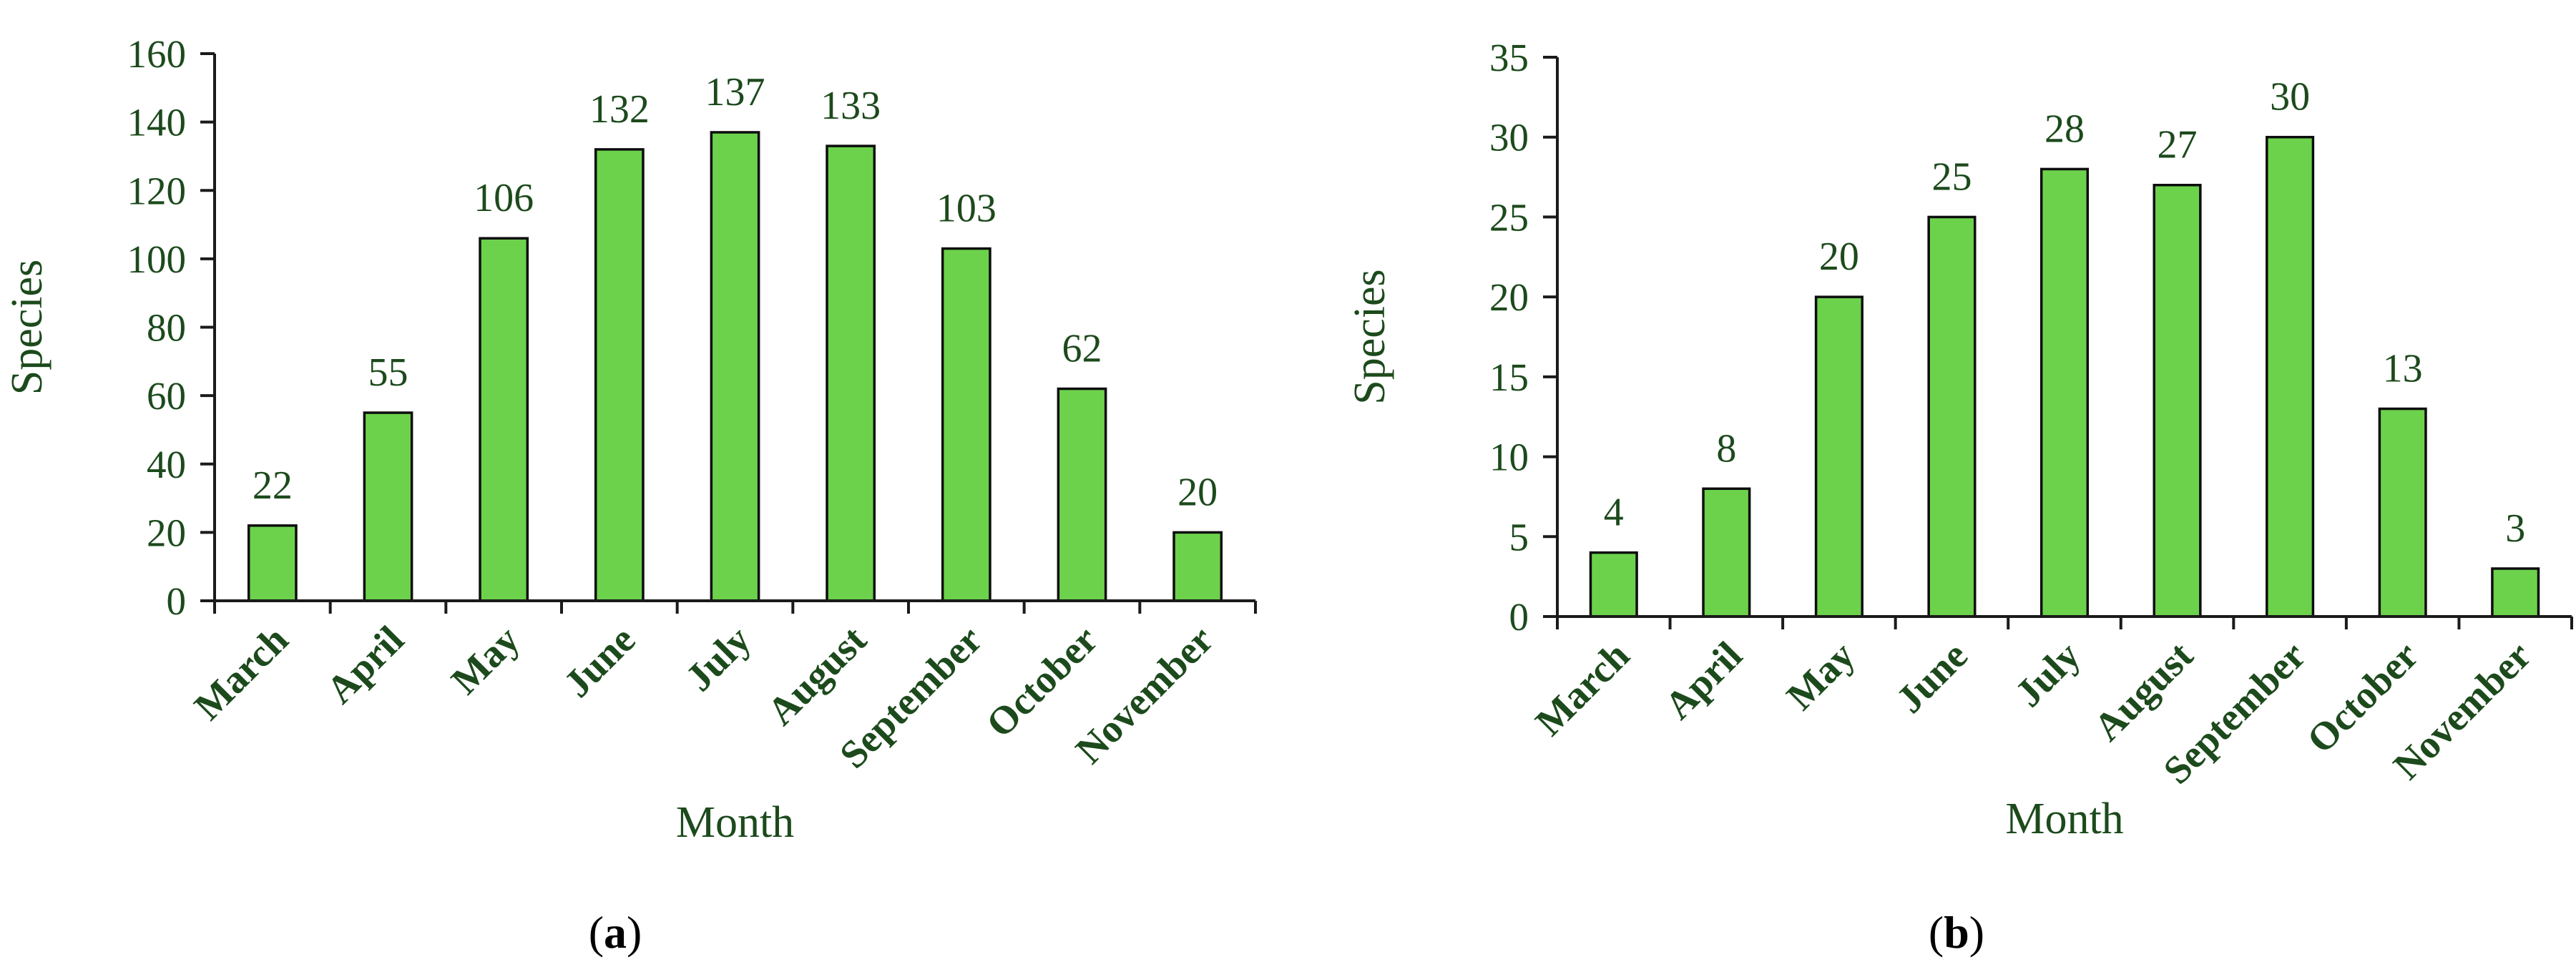 This screenshot has width=2576, height=972. What do you see at coordinates (1509, 57) in the screenshot?
I see `y-tick-label: 35` at bounding box center [1509, 57].